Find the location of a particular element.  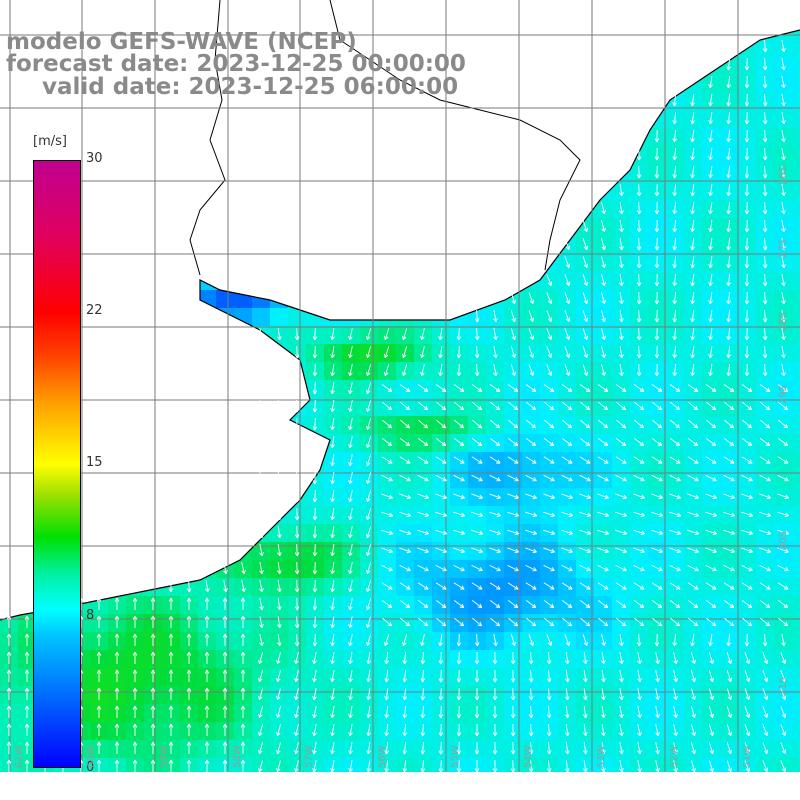

title-forecast-date: forecast date: 2023-12-25 00:00:00 is located at coordinates (236, 64).